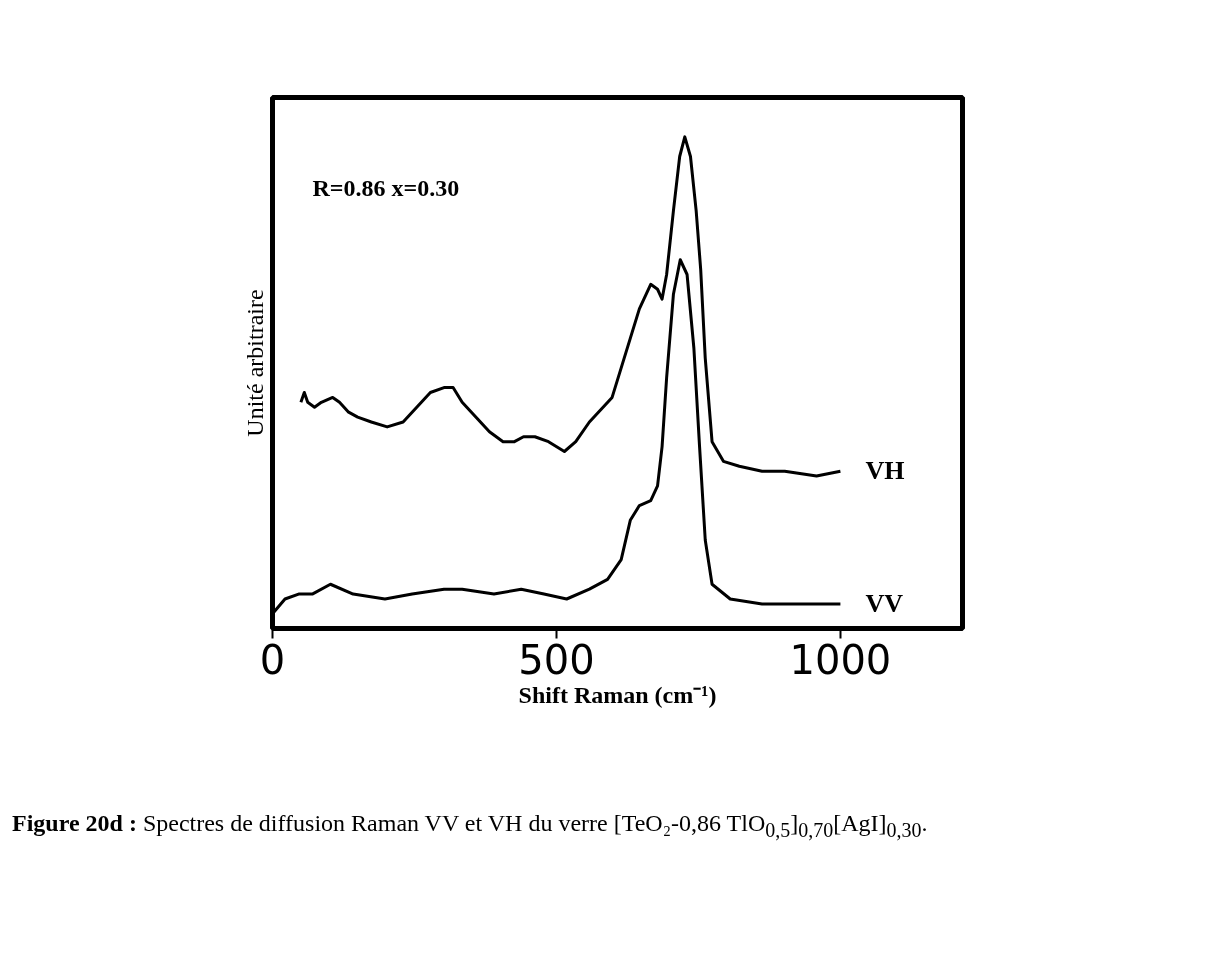 The image size is (1227, 954). I want to click on x-tick-label: 500, so click(556, 659).